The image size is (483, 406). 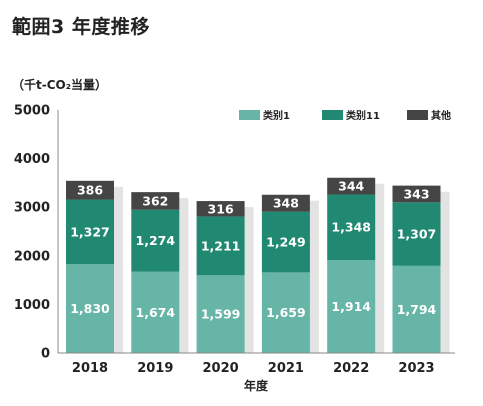 I want to click on bar-value-label: 1,211, so click(x=221, y=245).